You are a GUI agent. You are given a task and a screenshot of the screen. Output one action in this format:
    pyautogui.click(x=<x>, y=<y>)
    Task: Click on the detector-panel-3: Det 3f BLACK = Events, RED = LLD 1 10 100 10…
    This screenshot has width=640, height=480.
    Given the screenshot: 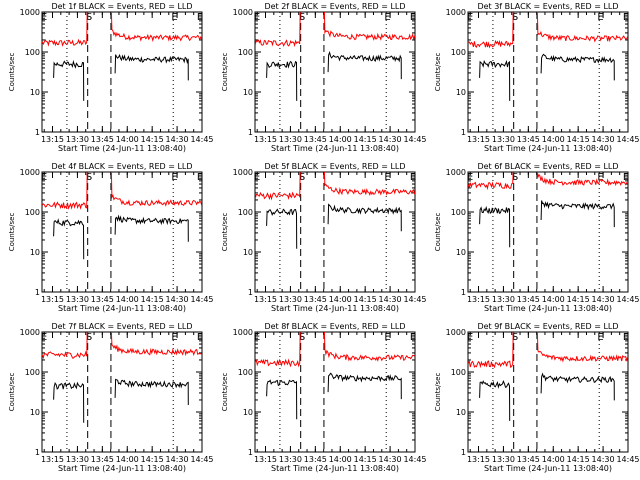 What is the action you would take?
    pyautogui.click(x=537, y=77)
    